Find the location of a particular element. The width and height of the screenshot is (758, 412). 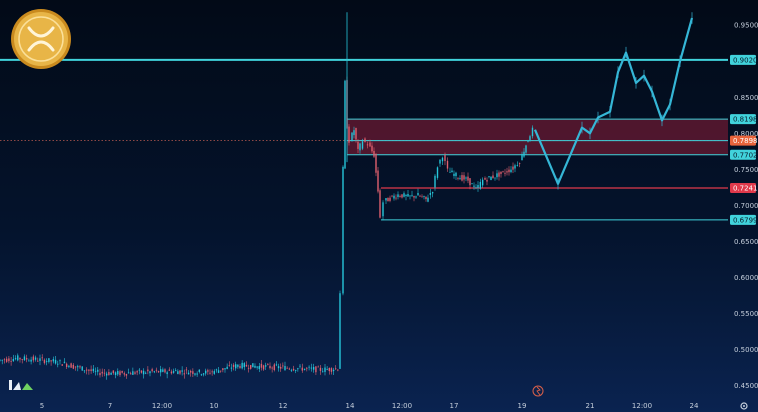

y-tick-label: 0.8500 is located at coordinates (746, 98).